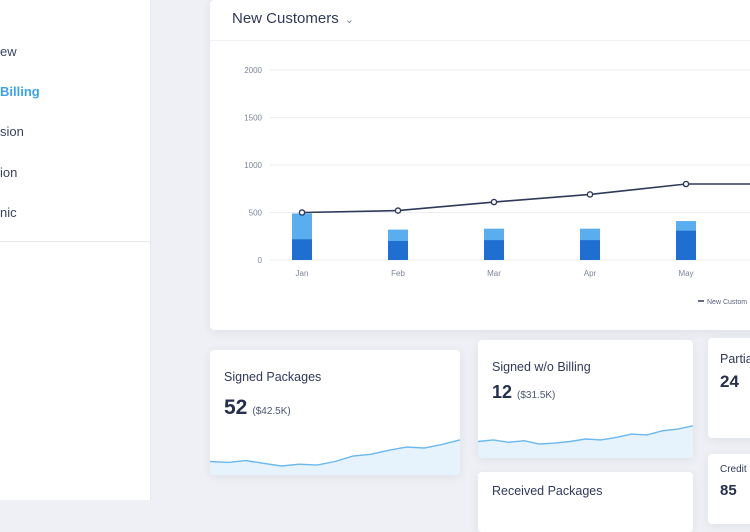 The image size is (750, 532). What do you see at coordinates (502, 392) in the screenshot?
I see `kpi-value: 12` at bounding box center [502, 392].